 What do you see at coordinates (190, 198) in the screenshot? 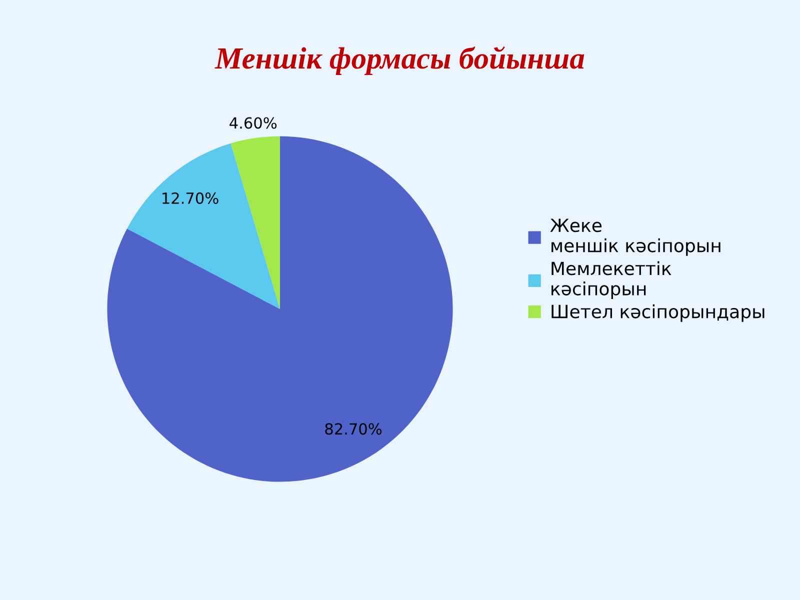
I see `data-label: 12.70%` at bounding box center [190, 198].